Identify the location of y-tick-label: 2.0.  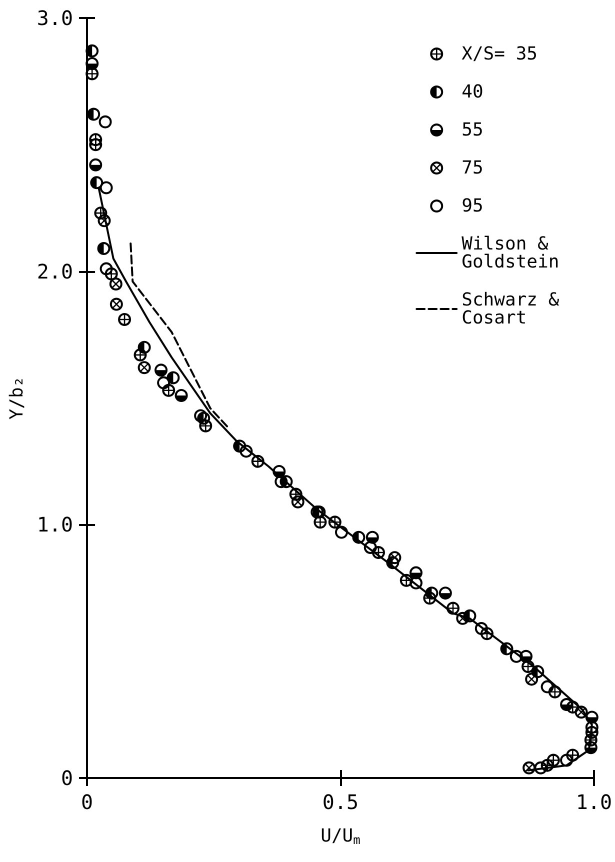
(55, 271).